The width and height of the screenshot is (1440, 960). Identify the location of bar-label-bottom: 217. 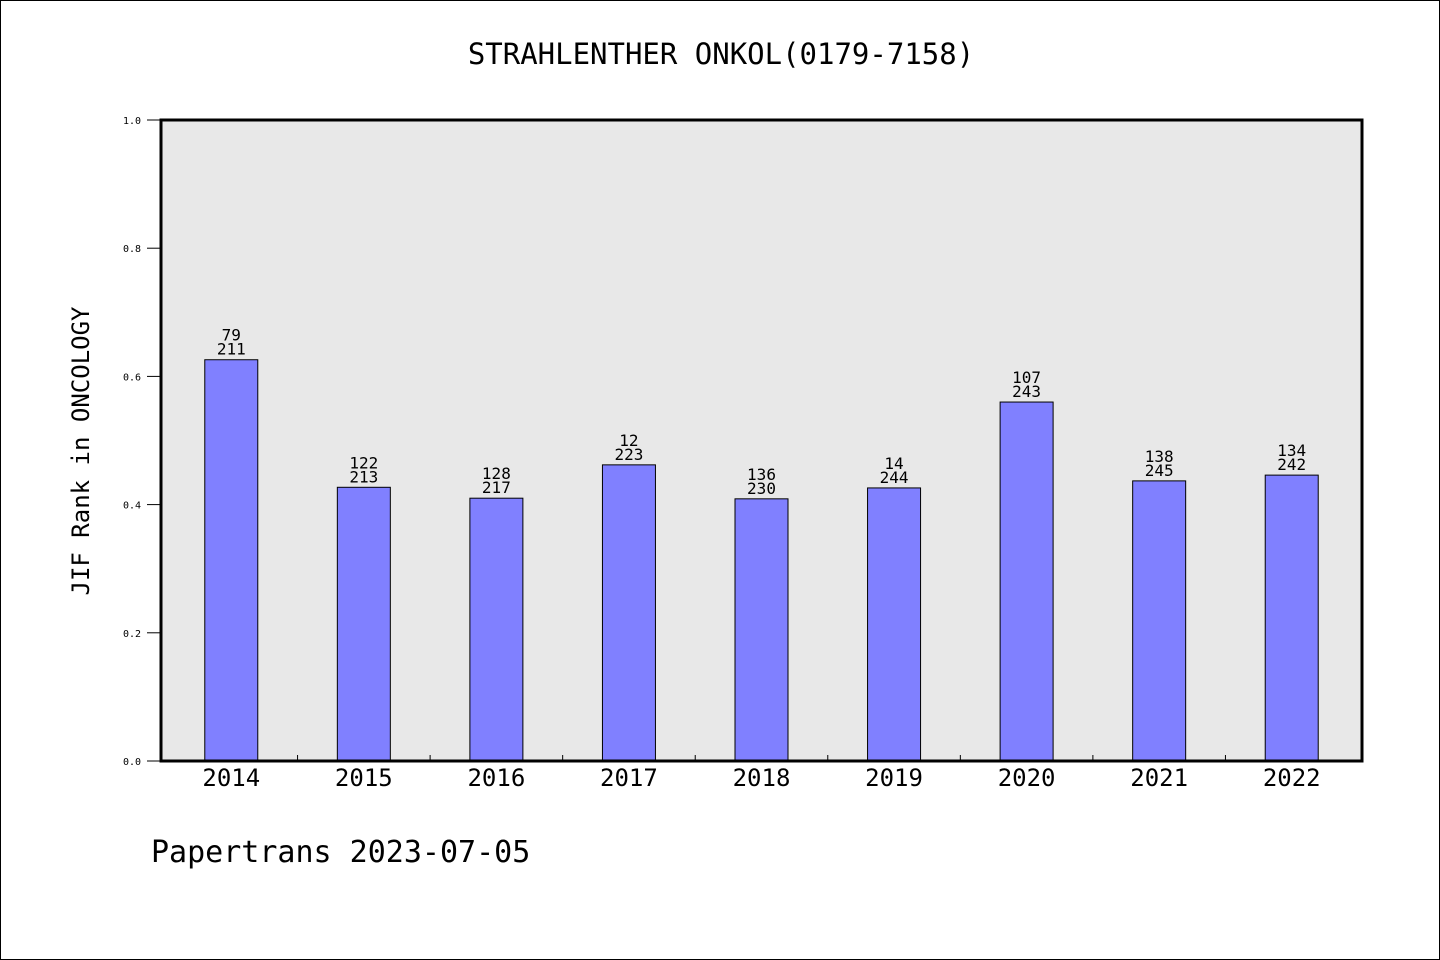
(496, 487).